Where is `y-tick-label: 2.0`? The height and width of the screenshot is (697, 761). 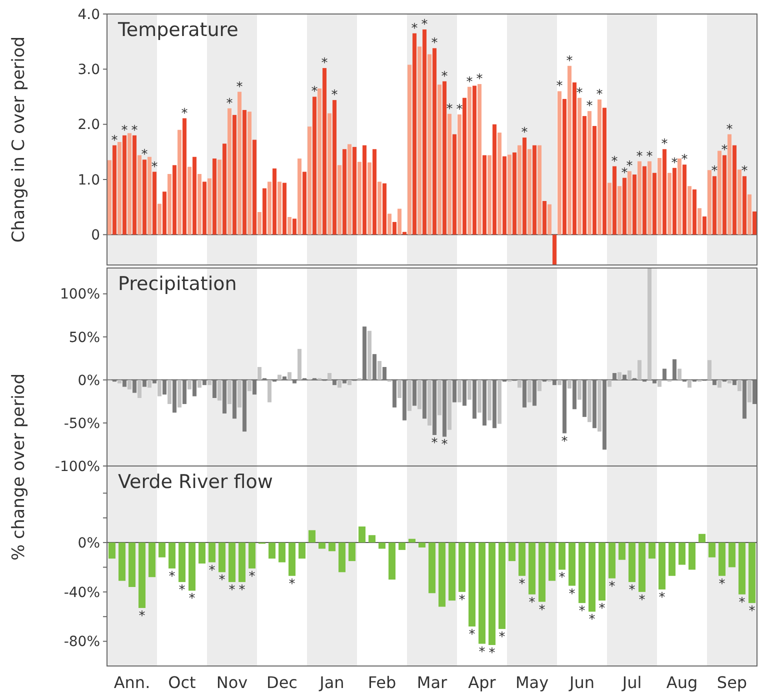
y-tick-label: 2.0 is located at coordinates (89, 125).